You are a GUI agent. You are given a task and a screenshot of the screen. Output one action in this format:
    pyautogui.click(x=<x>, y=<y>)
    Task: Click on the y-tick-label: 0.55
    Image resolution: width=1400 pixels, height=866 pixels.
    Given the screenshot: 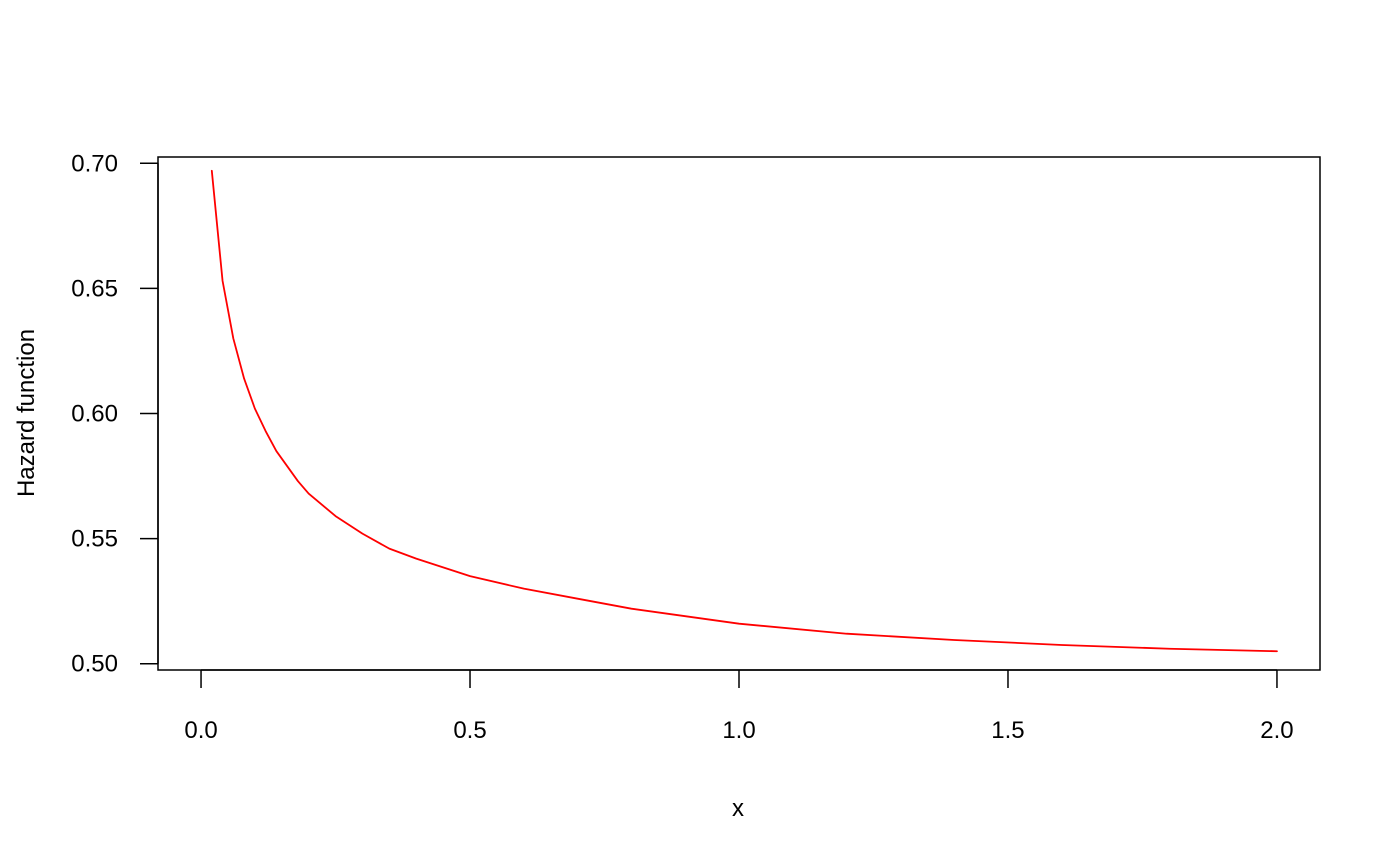 What is the action you would take?
    pyautogui.click(x=94, y=539)
    